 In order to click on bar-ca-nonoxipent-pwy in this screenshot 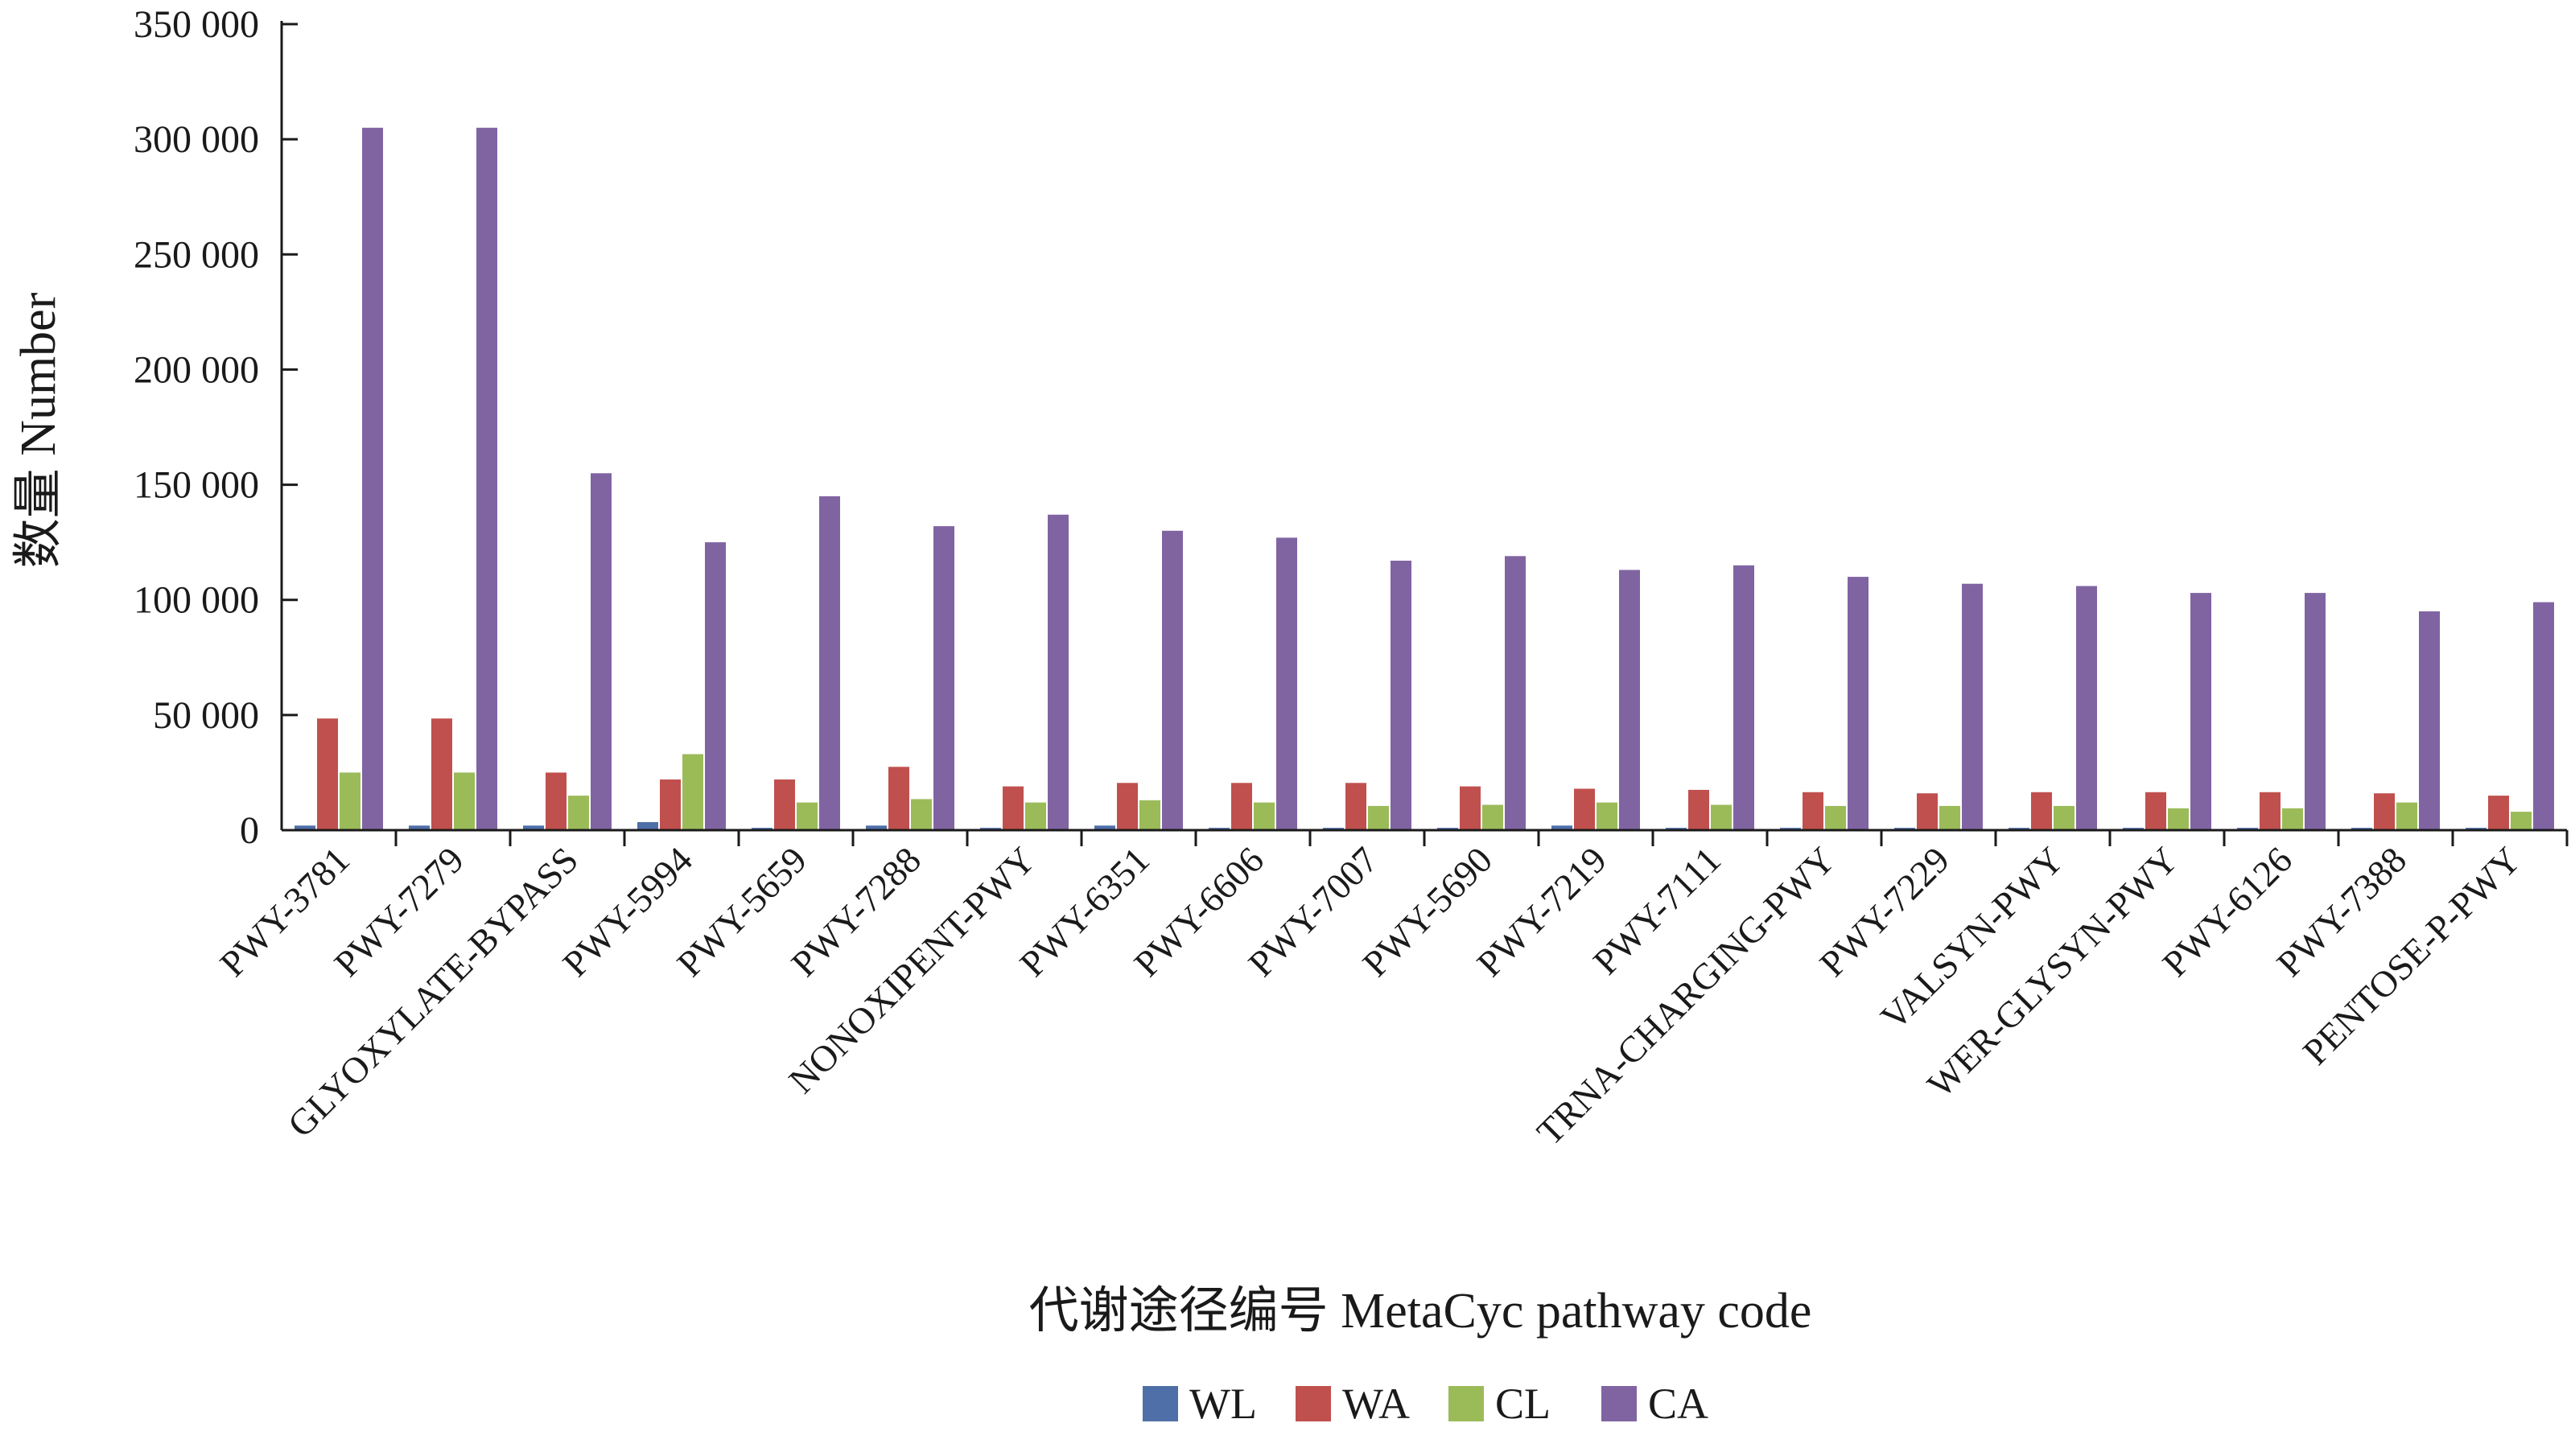, I will do `click(1059, 672)`.